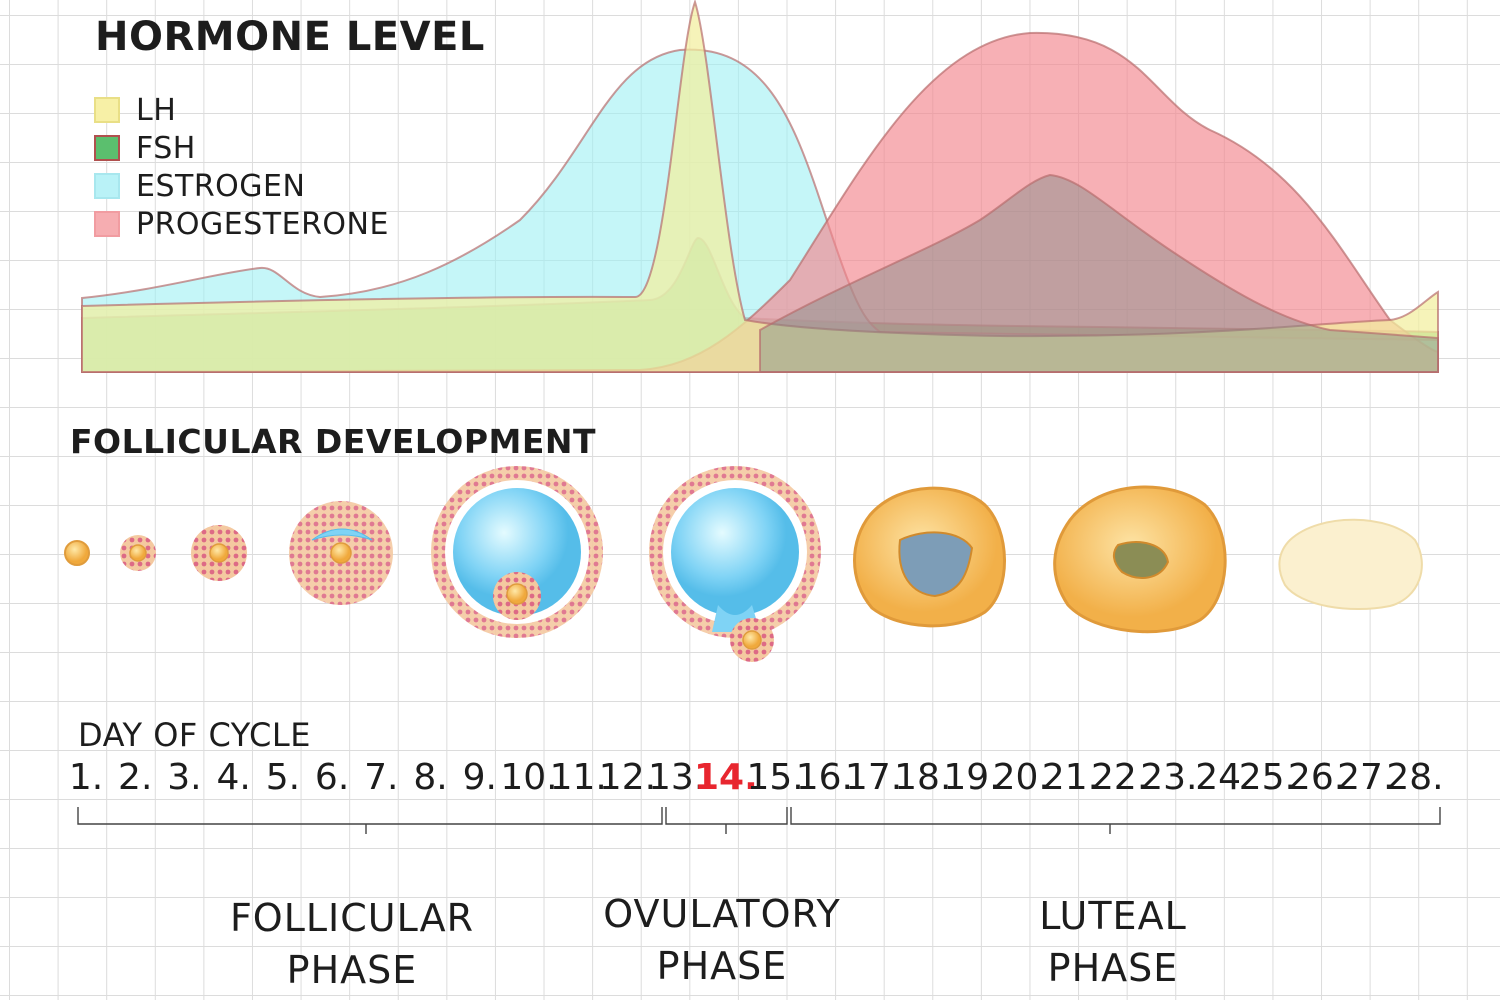 The width and height of the screenshot is (1500, 1000). What do you see at coordinates (221, 186) in the screenshot?
I see `legend-label-estrogen: ESTROGEN` at bounding box center [221, 186].